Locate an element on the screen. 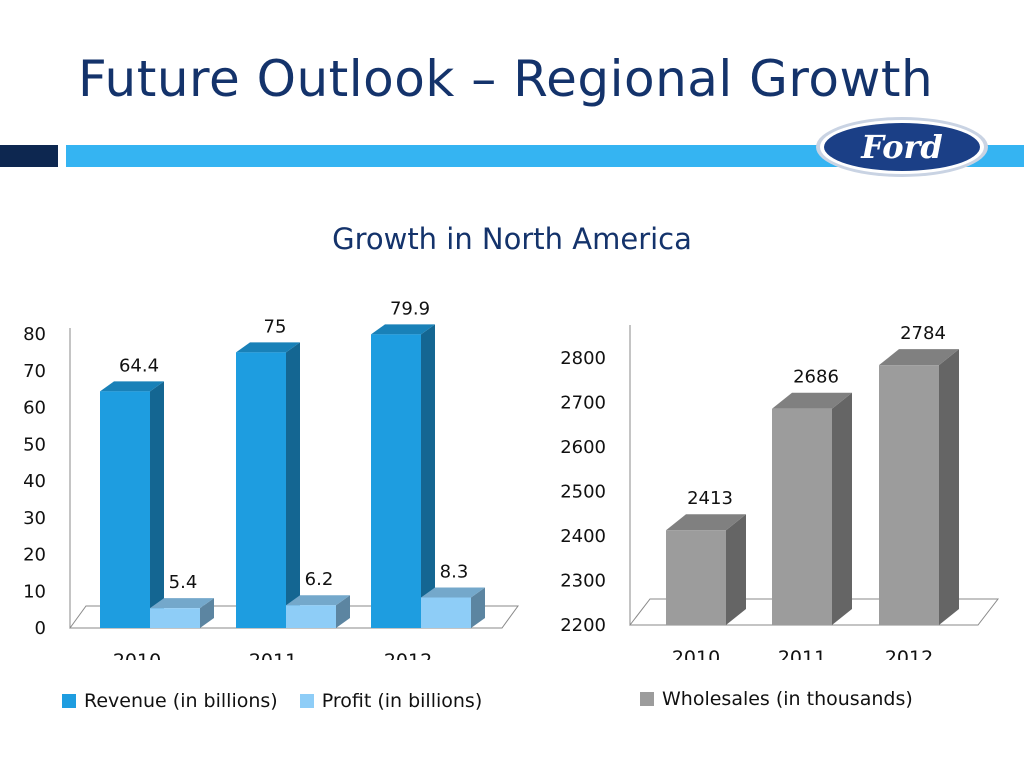  data-label-wholesales-2010: 2413 is located at coordinates (710, 498).